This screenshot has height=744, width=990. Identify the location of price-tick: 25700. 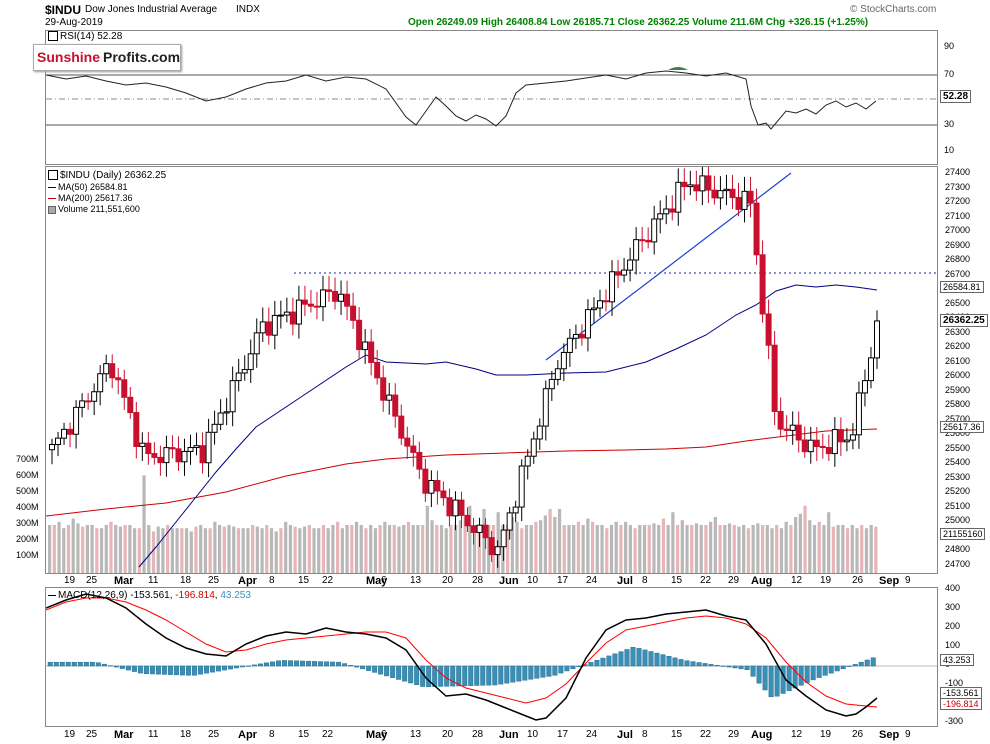
(958, 418).